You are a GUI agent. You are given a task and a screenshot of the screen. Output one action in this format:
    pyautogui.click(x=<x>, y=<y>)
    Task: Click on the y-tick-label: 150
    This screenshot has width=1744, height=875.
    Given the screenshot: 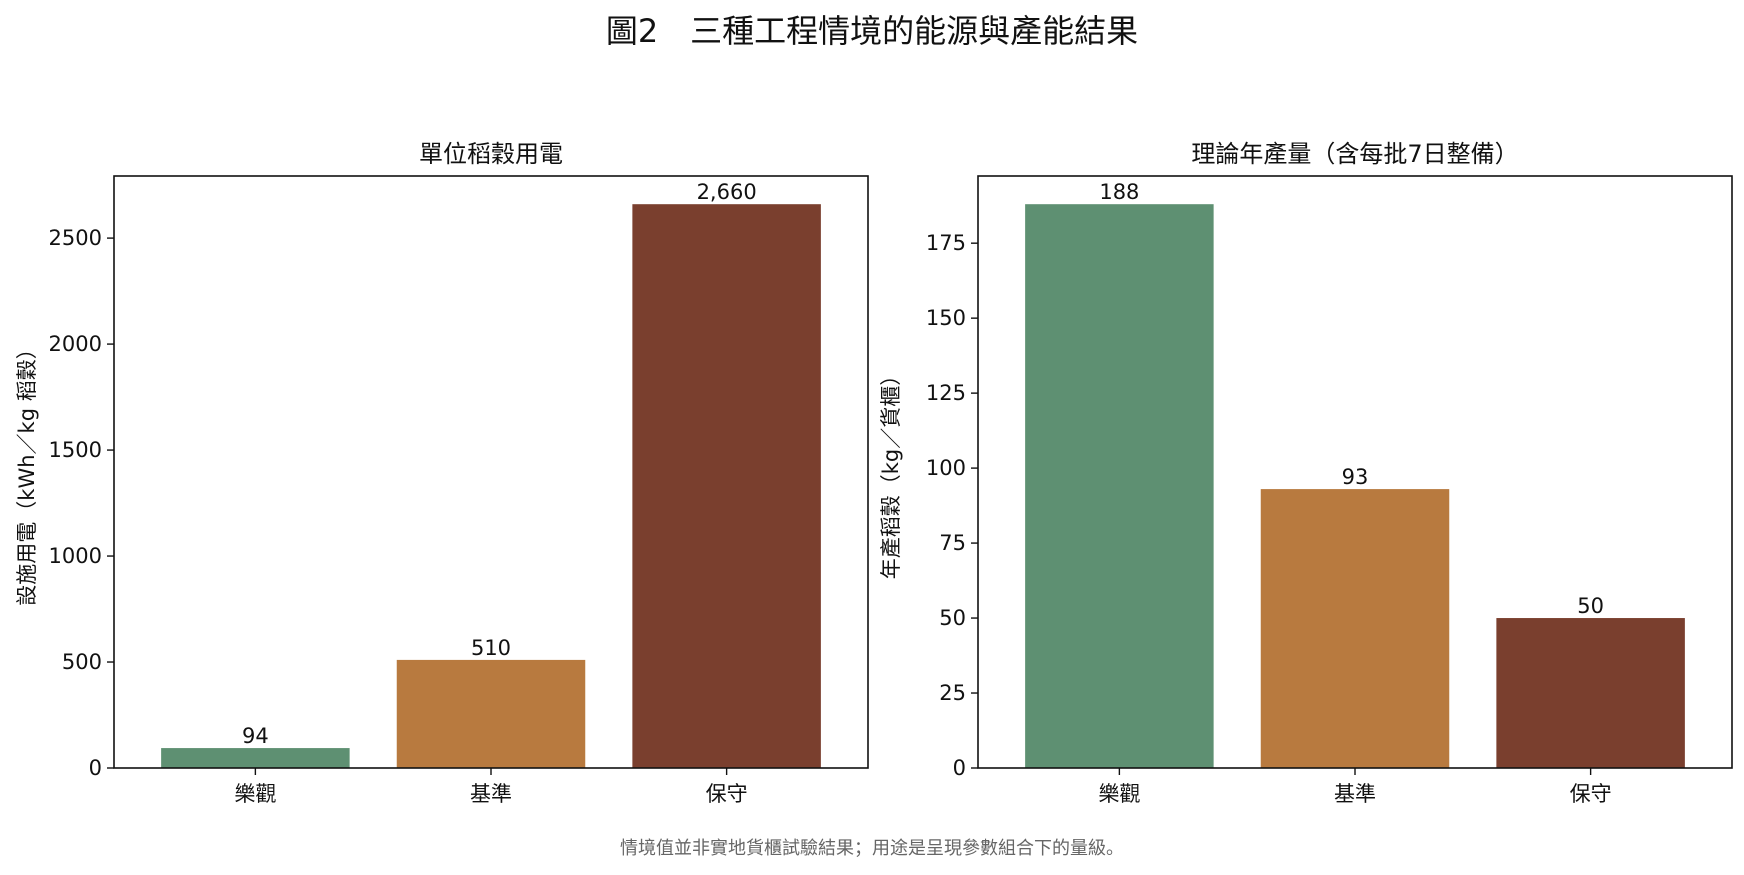 What is the action you would take?
    pyautogui.click(x=946, y=318)
    